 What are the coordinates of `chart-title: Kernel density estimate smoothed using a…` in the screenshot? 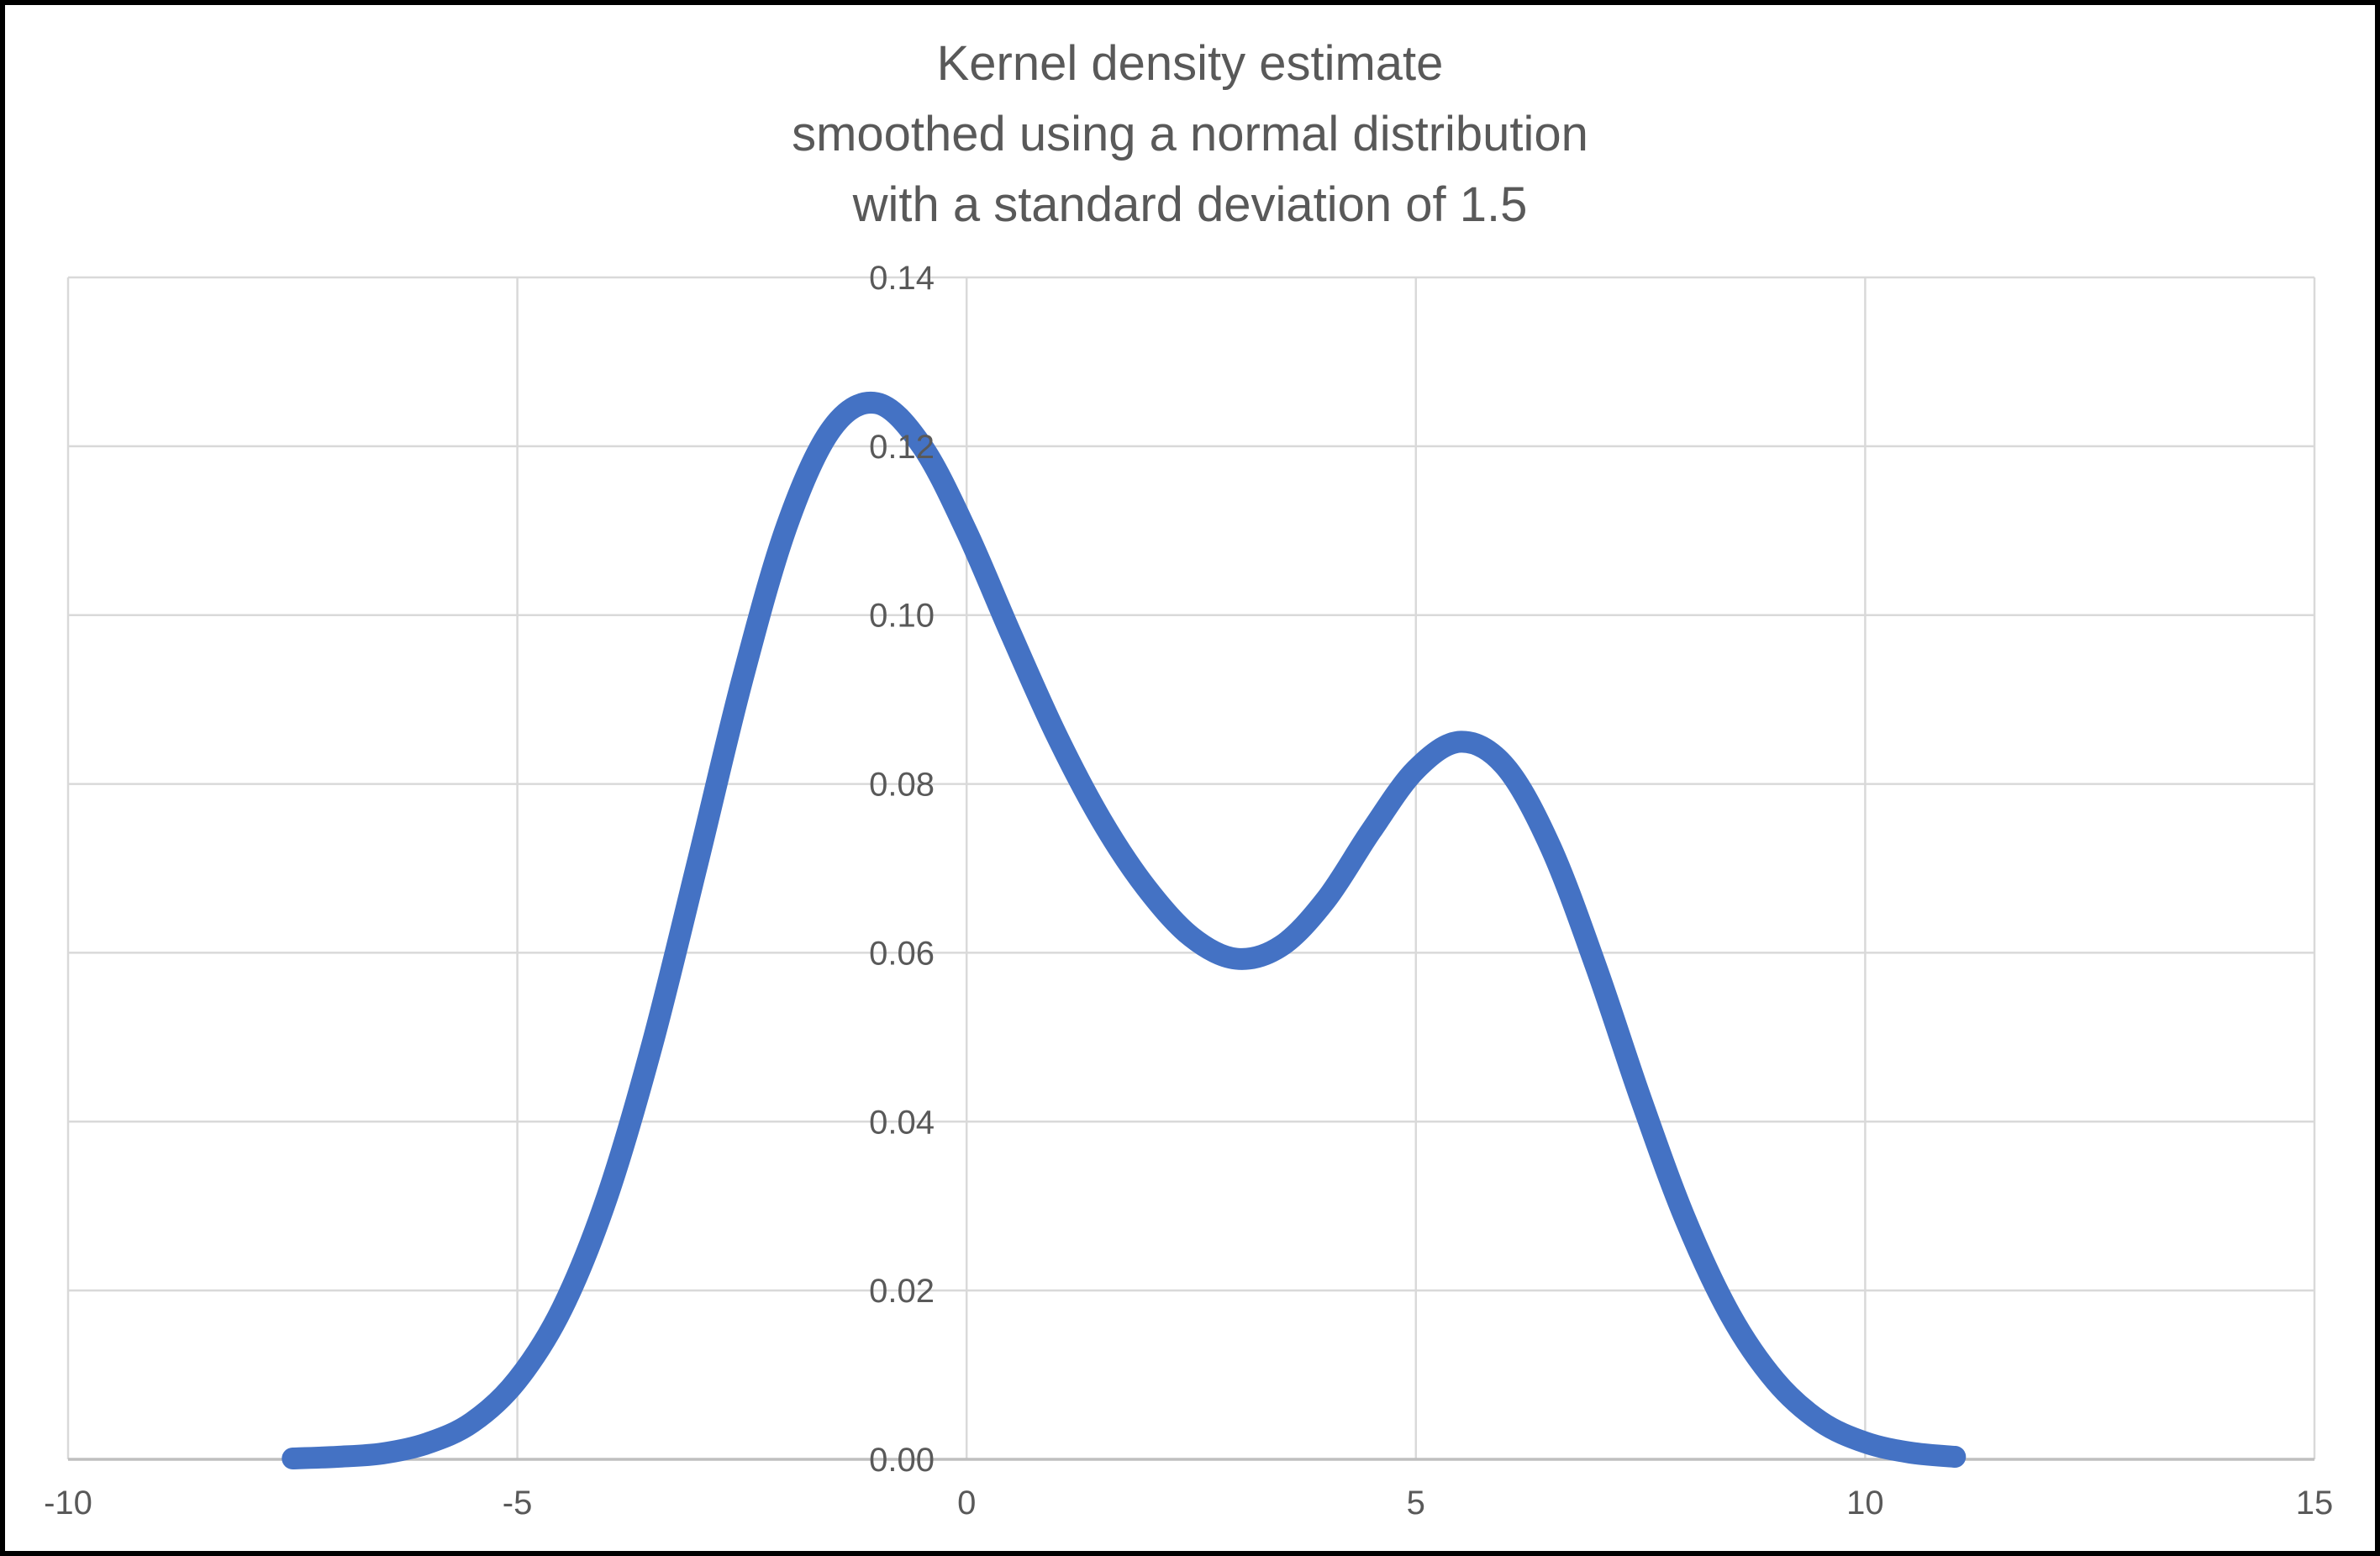 It's located at (1190, 134).